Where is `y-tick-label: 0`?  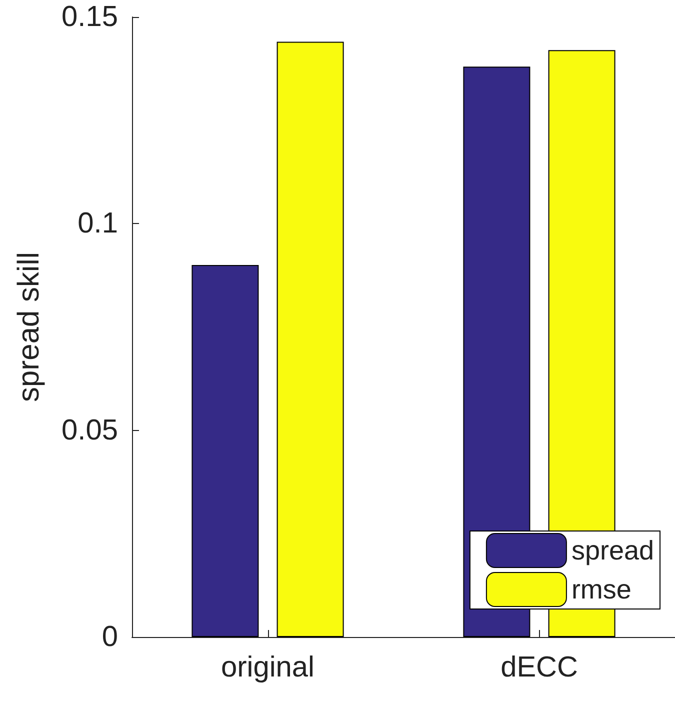 y-tick-label: 0 is located at coordinates (110, 637).